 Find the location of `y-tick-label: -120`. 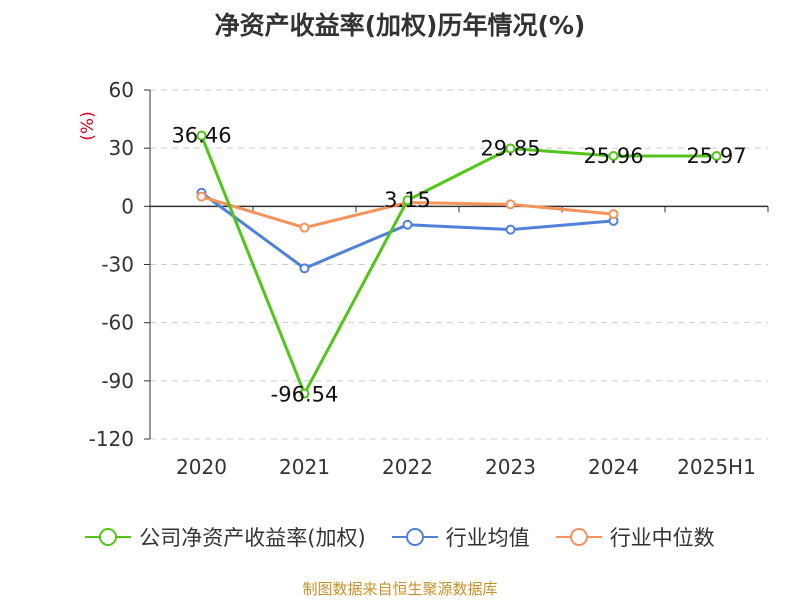

y-tick-label: -120 is located at coordinates (111, 439).